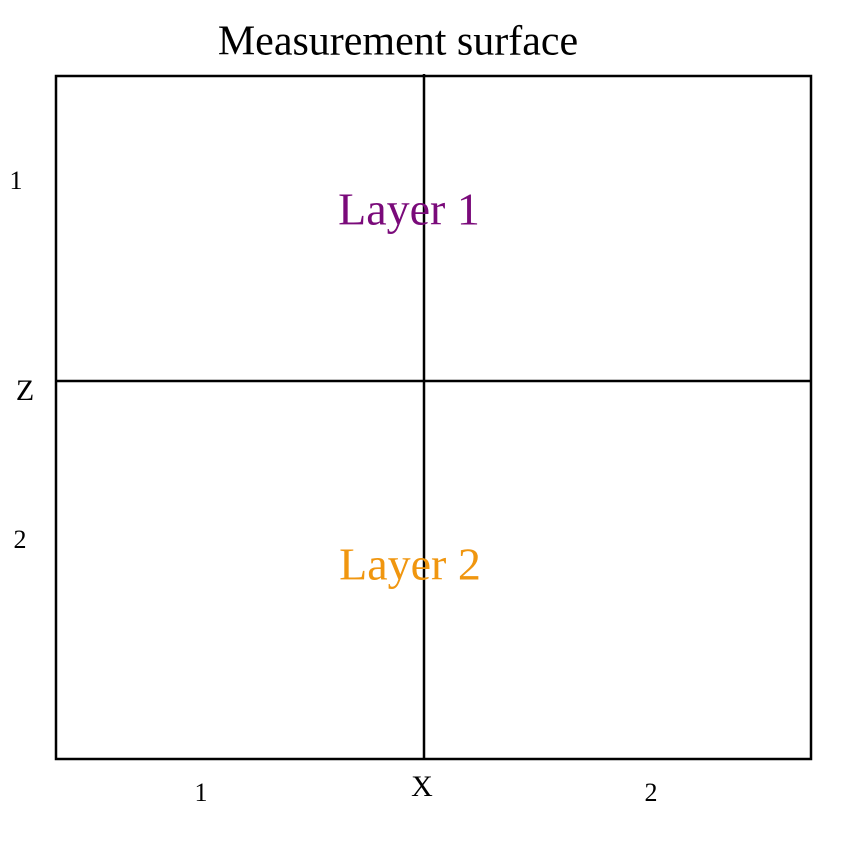 This screenshot has width=854, height=843. I want to click on z-axis-label: Z, so click(25, 390).